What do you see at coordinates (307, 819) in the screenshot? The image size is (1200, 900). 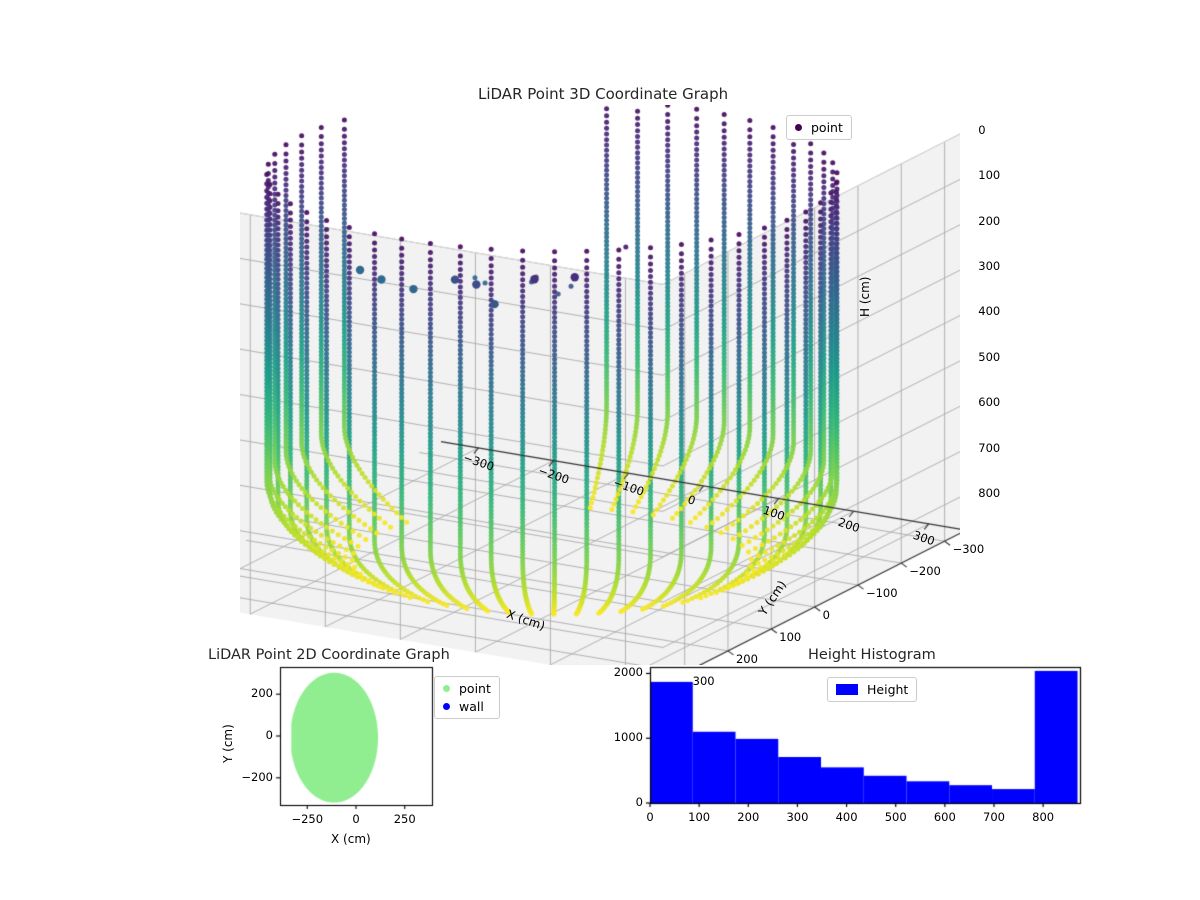 I see `tick-label: −250` at bounding box center [307, 819].